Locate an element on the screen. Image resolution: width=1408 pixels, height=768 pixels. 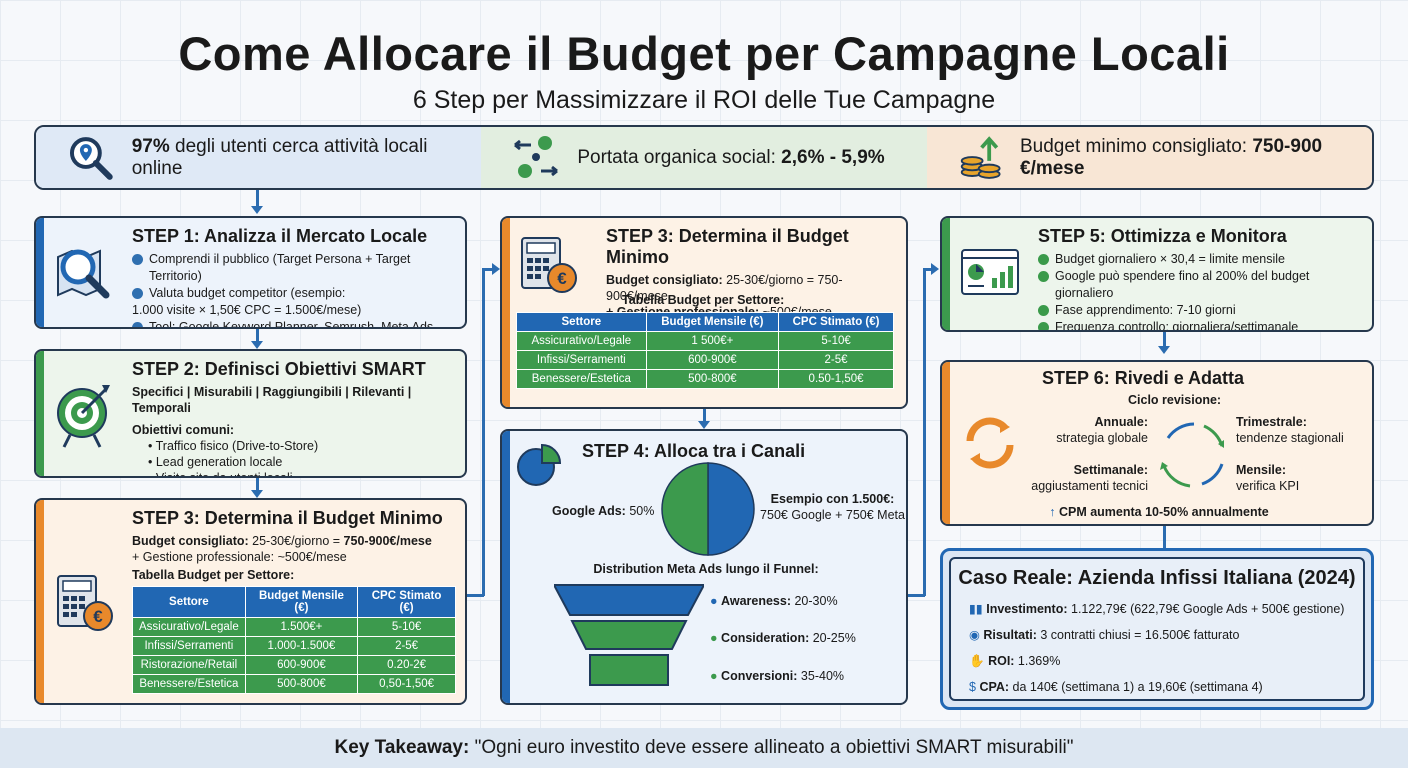
funnel-item: ● Consideration: 20-25% is located at coordinates (783, 638).